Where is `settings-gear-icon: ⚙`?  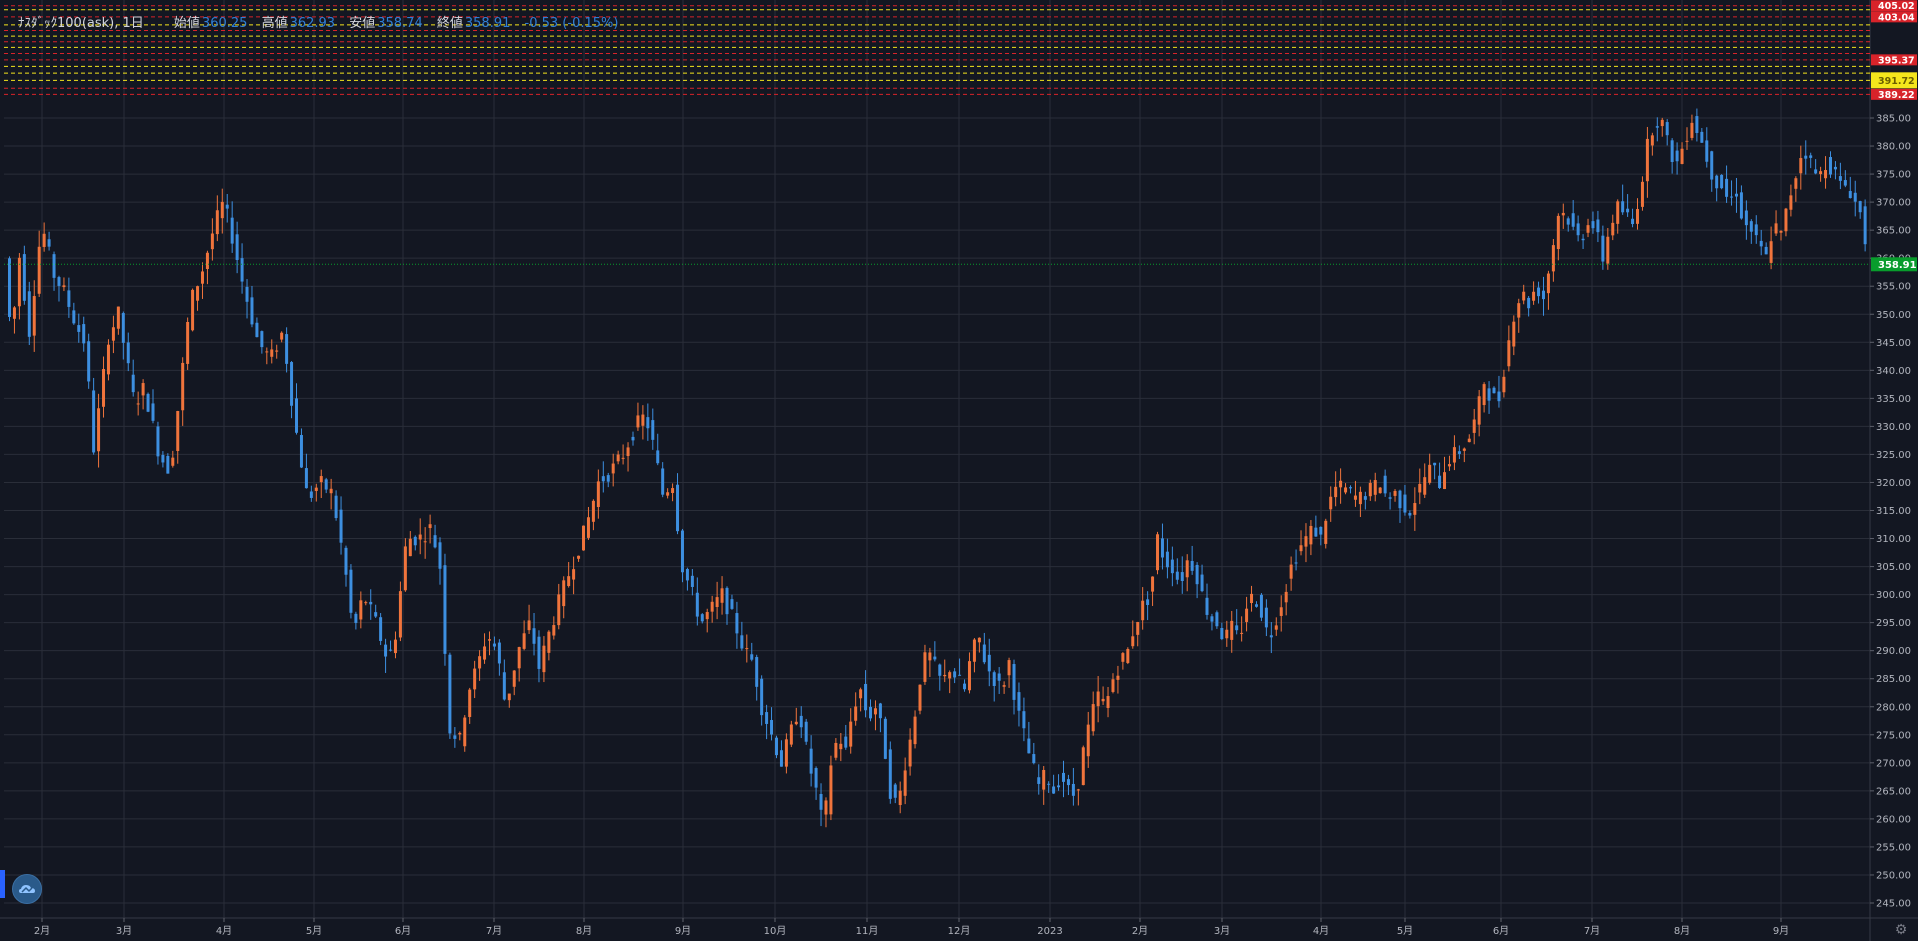 settings-gear-icon: ⚙ is located at coordinates (1901, 930).